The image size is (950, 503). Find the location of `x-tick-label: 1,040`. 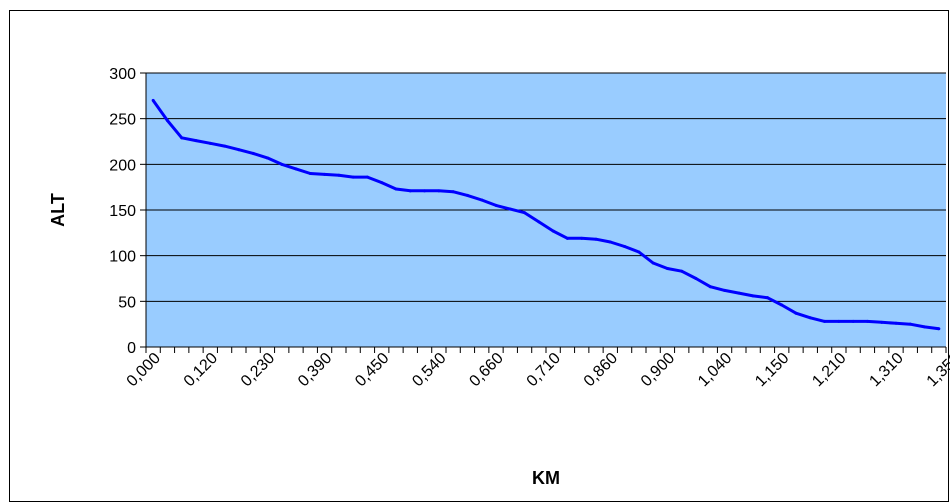

x-tick-label: 1,040 is located at coordinates (715, 370).